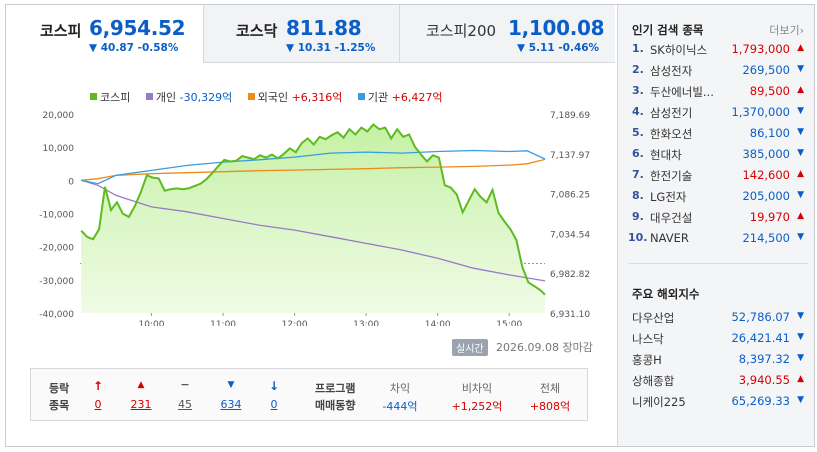 The height and width of the screenshot is (452, 817). What do you see at coordinates (720, 341) in the screenshot?
I see `global-index-item: 나스닥 26,421.41 ▼` at bounding box center [720, 341].